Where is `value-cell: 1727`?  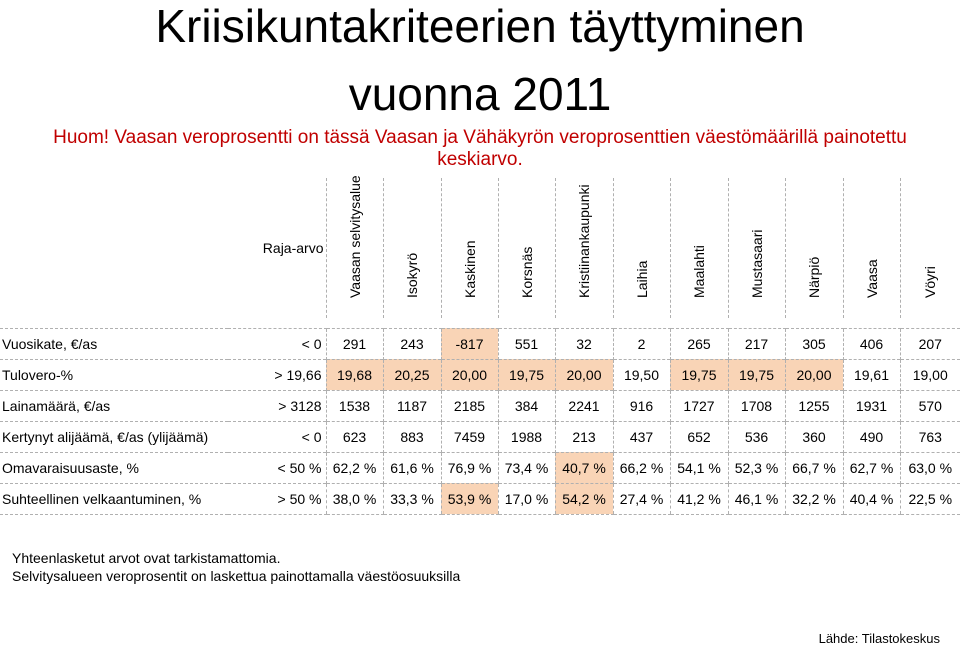 value-cell: 1727 is located at coordinates (698, 405).